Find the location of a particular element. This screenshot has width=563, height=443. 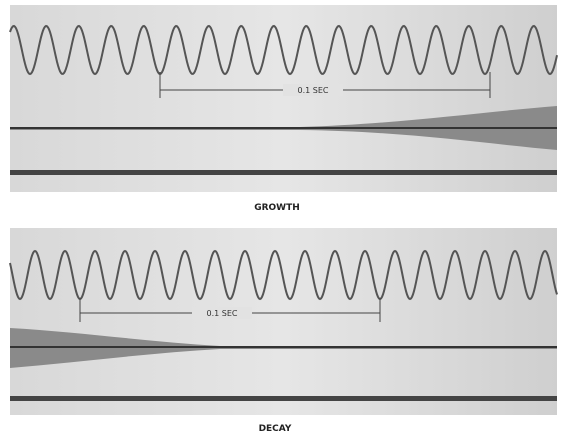

caption: DECAY is located at coordinates (275, 429).